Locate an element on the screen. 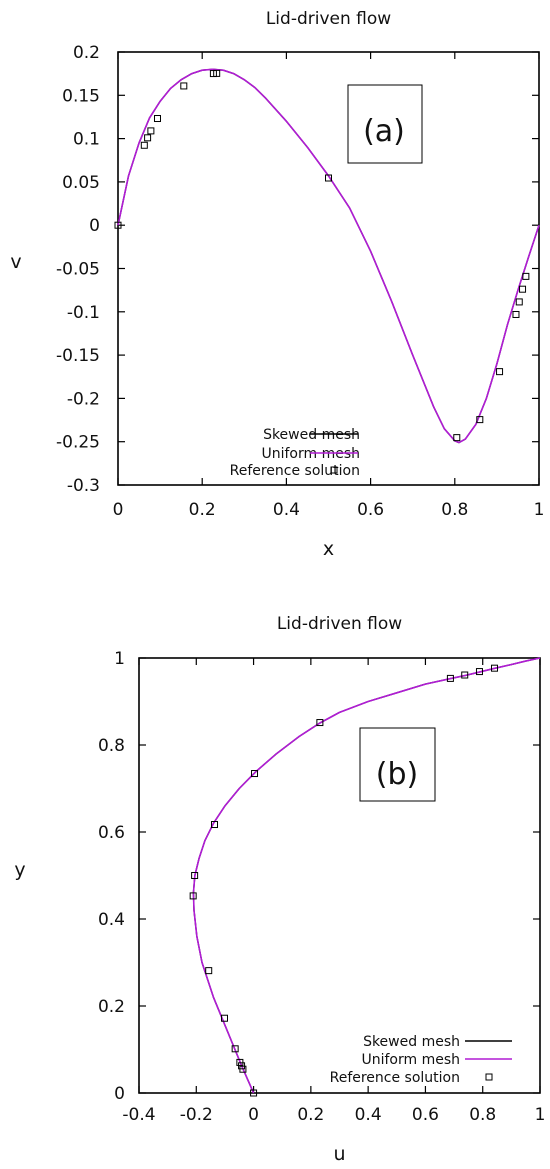 Image resolution: width=550 pixels, height=1169 pixels. y-axis-label: v is located at coordinates (15, 262).